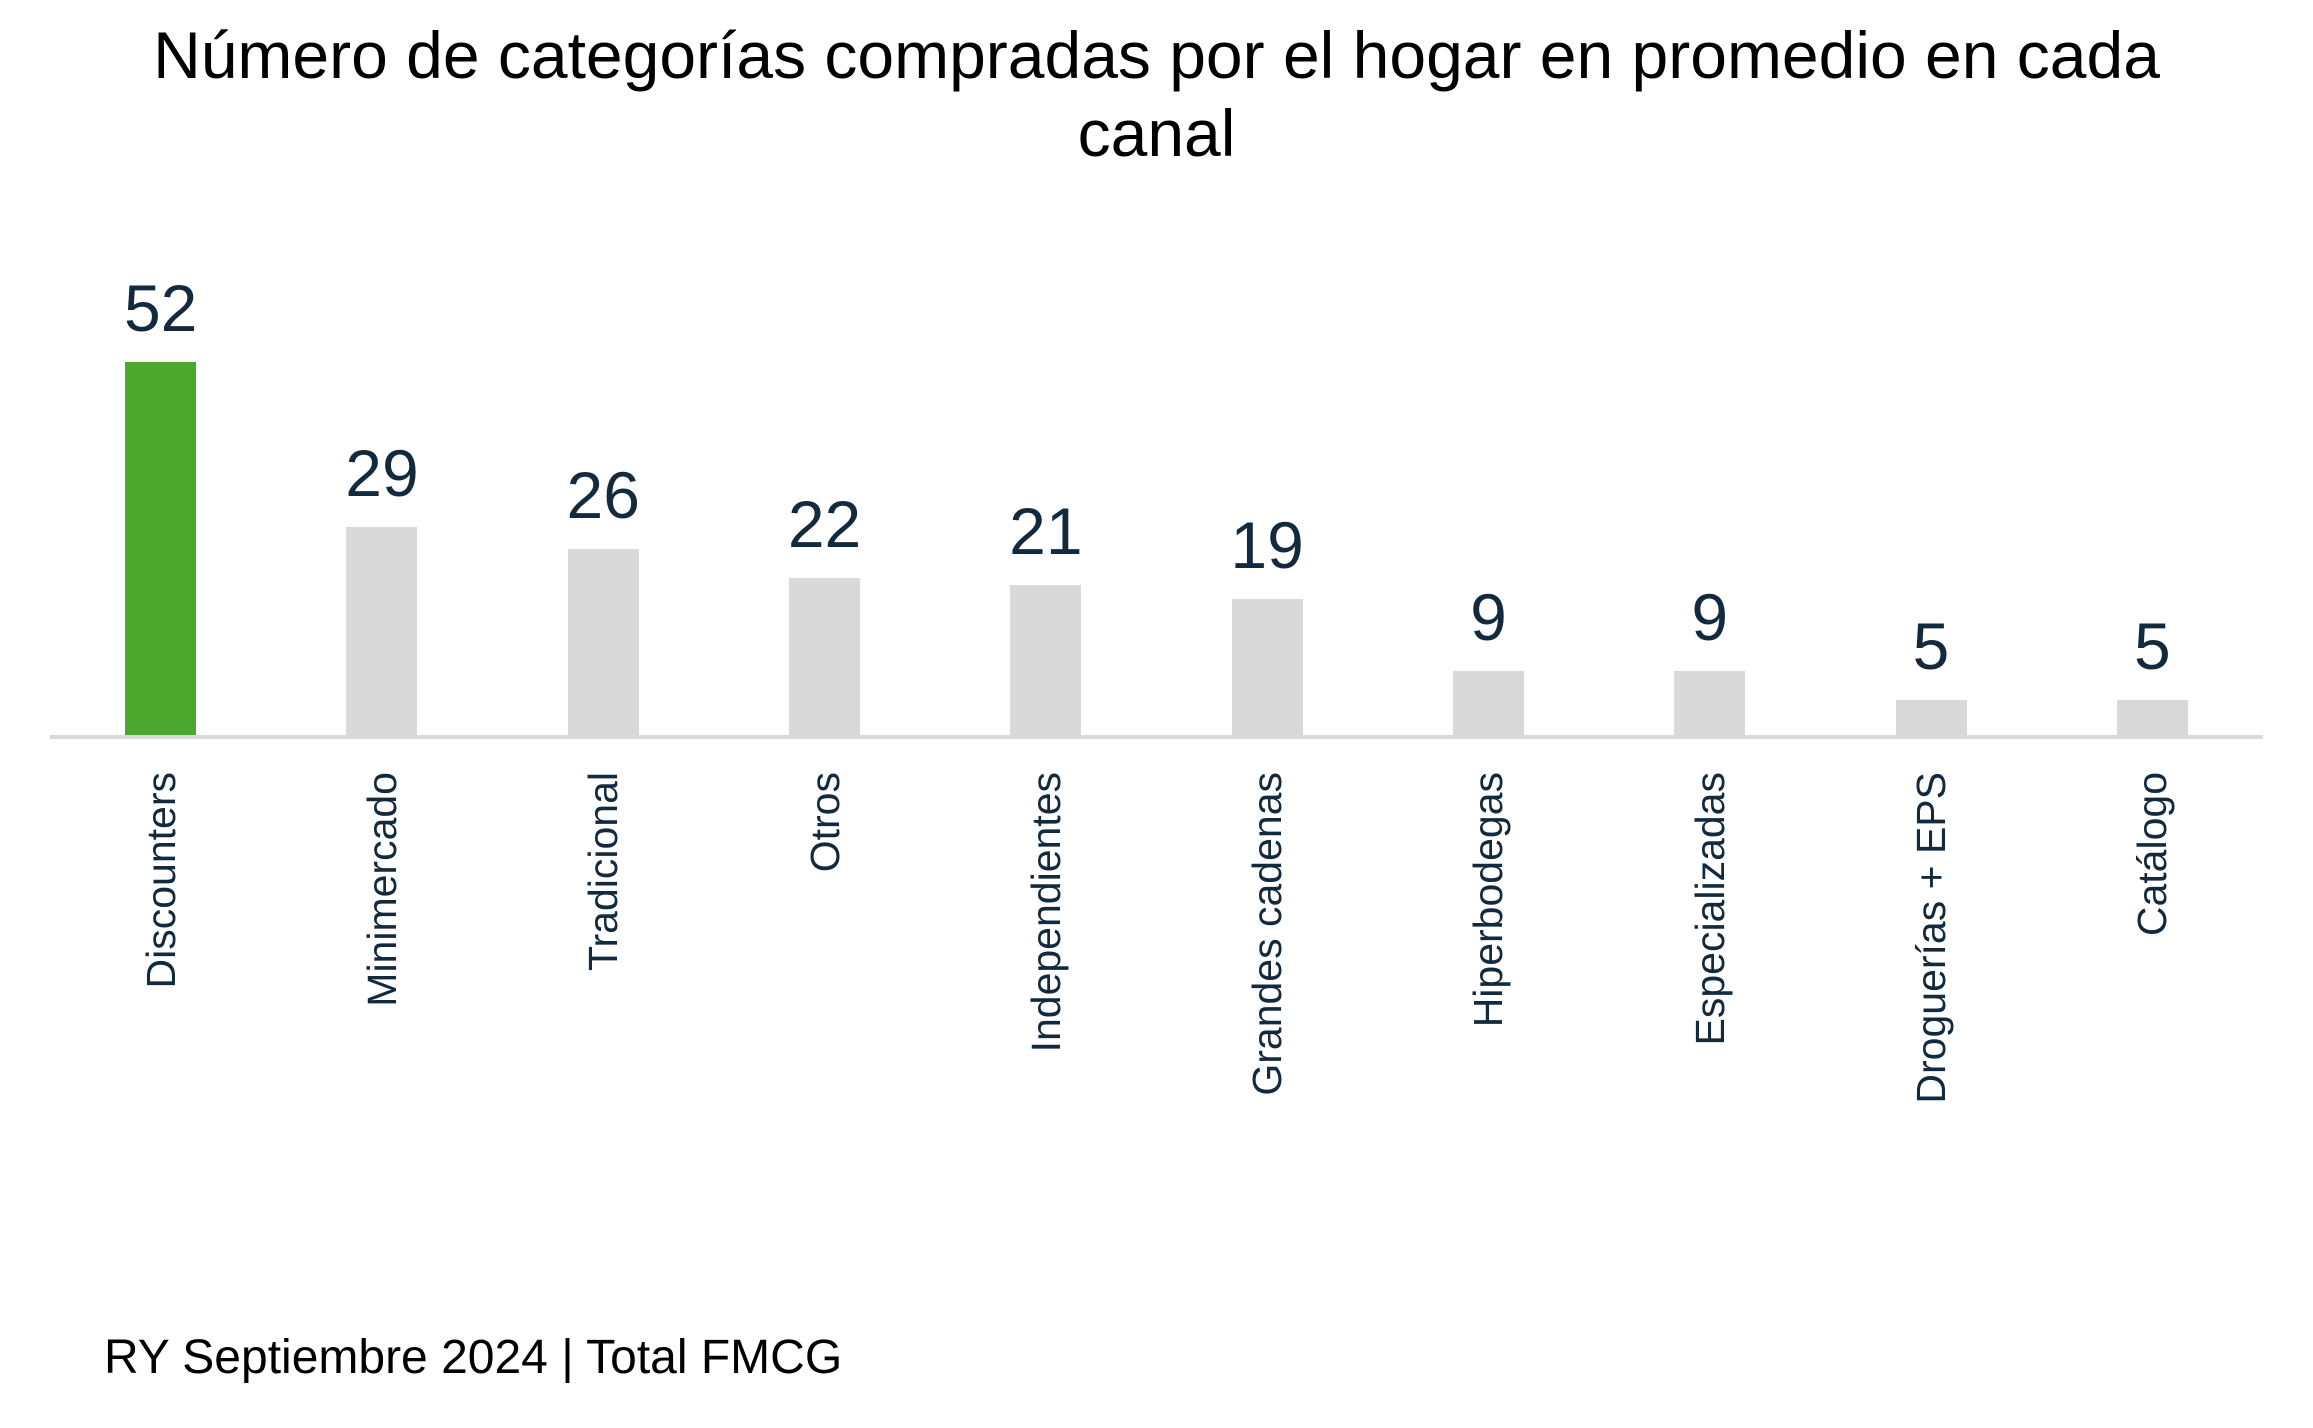 The image size is (2313, 1428). What do you see at coordinates (1267, 667) in the screenshot?
I see `bar-grandes-cadenas` at bounding box center [1267, 667].